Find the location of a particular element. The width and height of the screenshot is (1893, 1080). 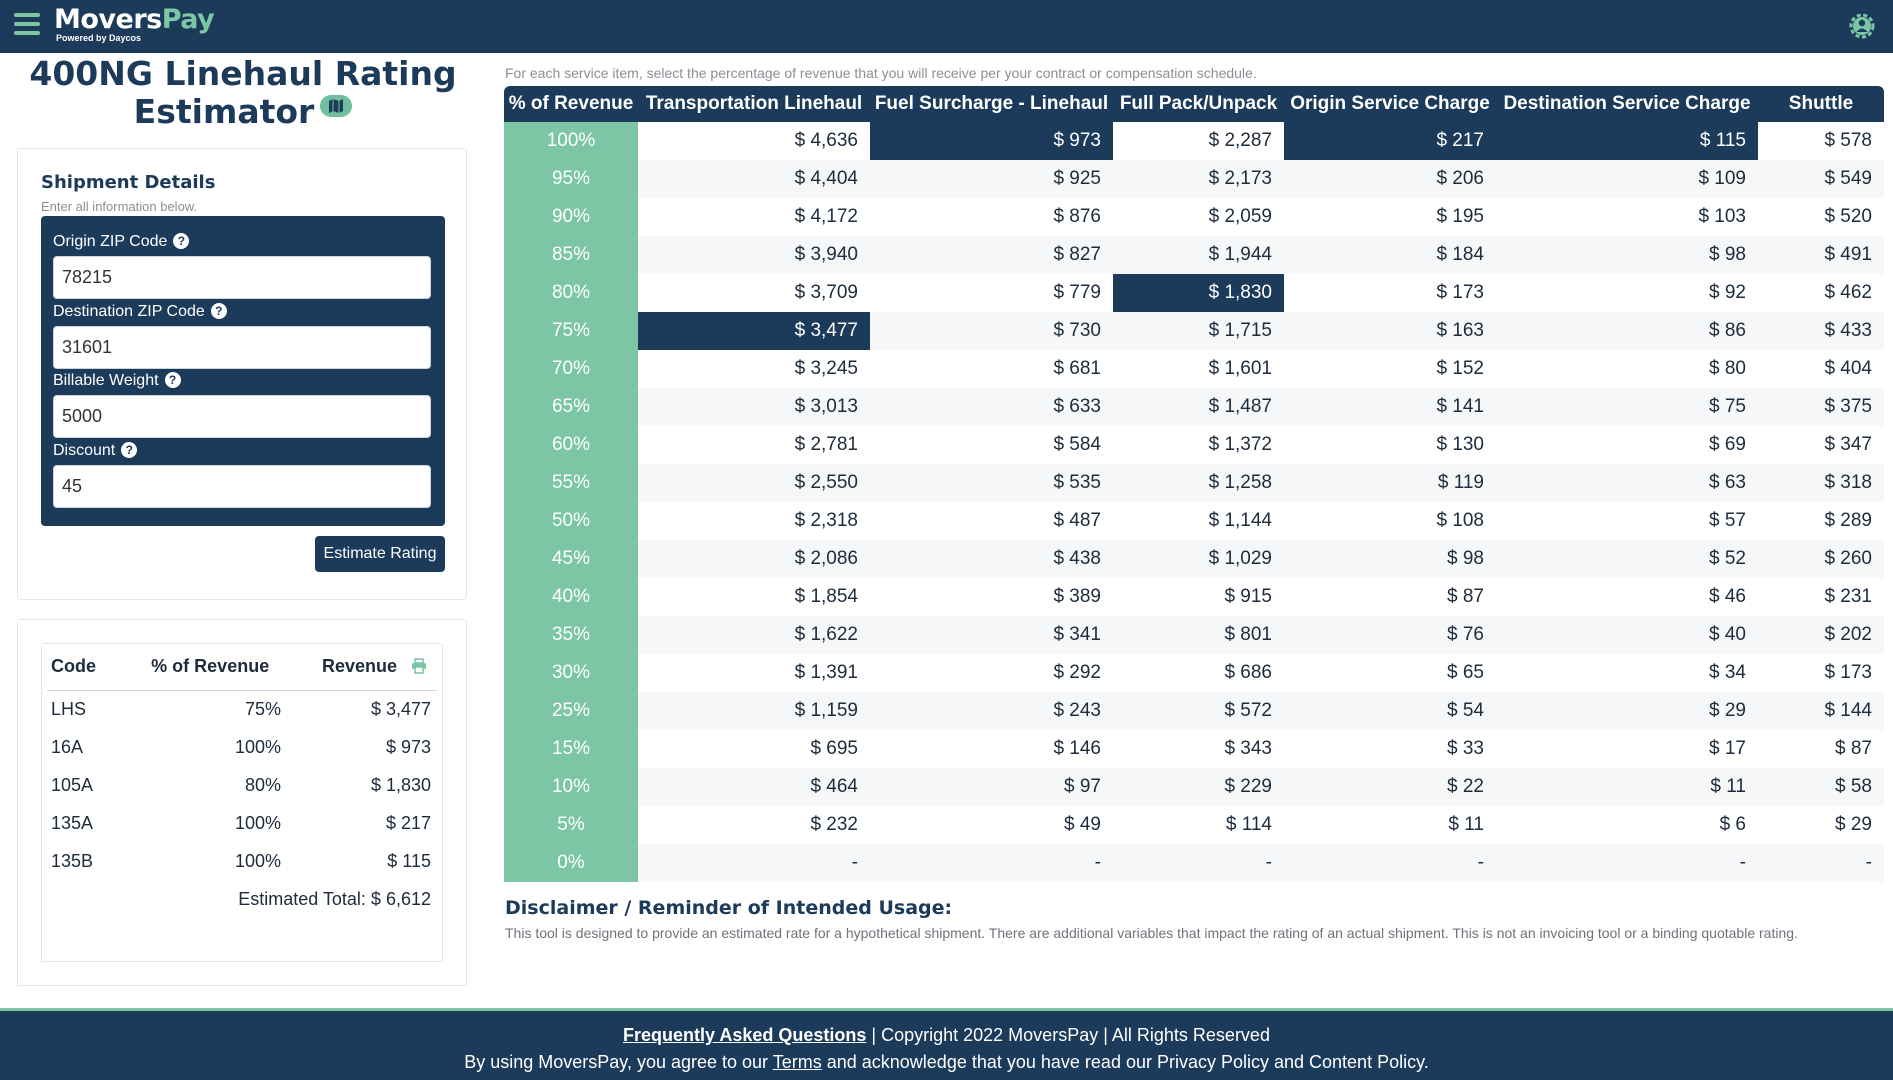

rating-cell: $ 3,013 is located at coordinates (754, 407).